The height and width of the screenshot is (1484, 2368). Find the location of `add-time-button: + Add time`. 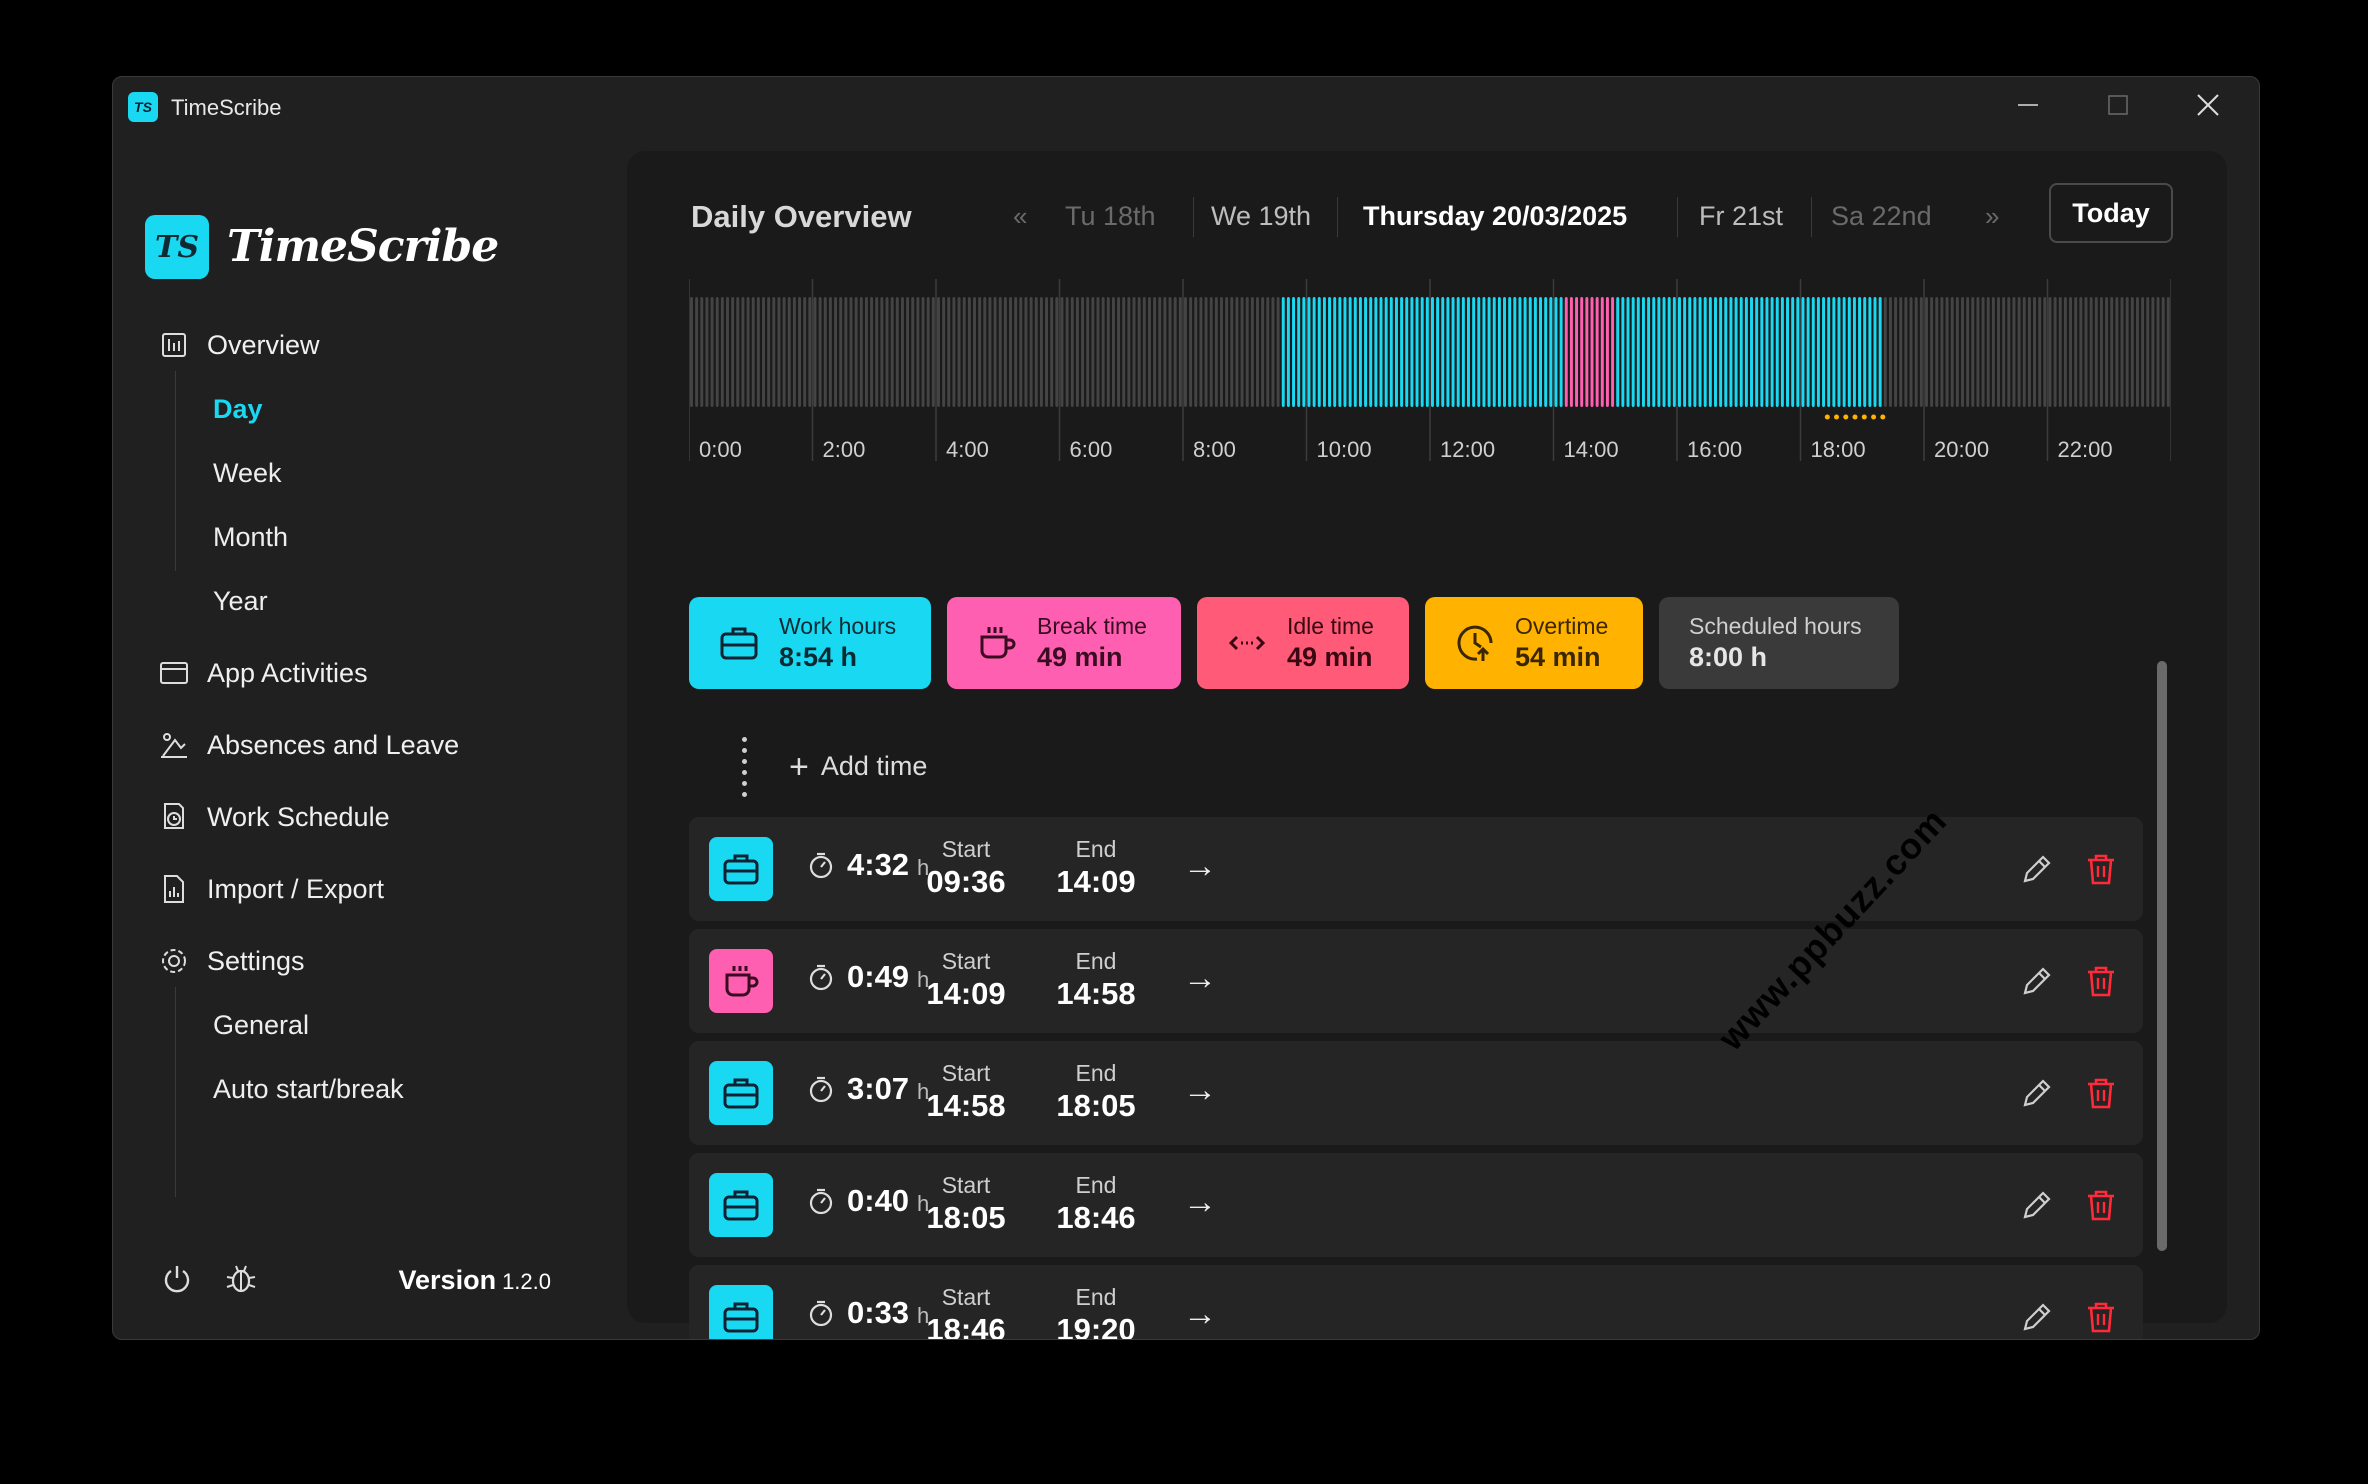

add-time-button: + Add time is located at coordinates (858, 766).